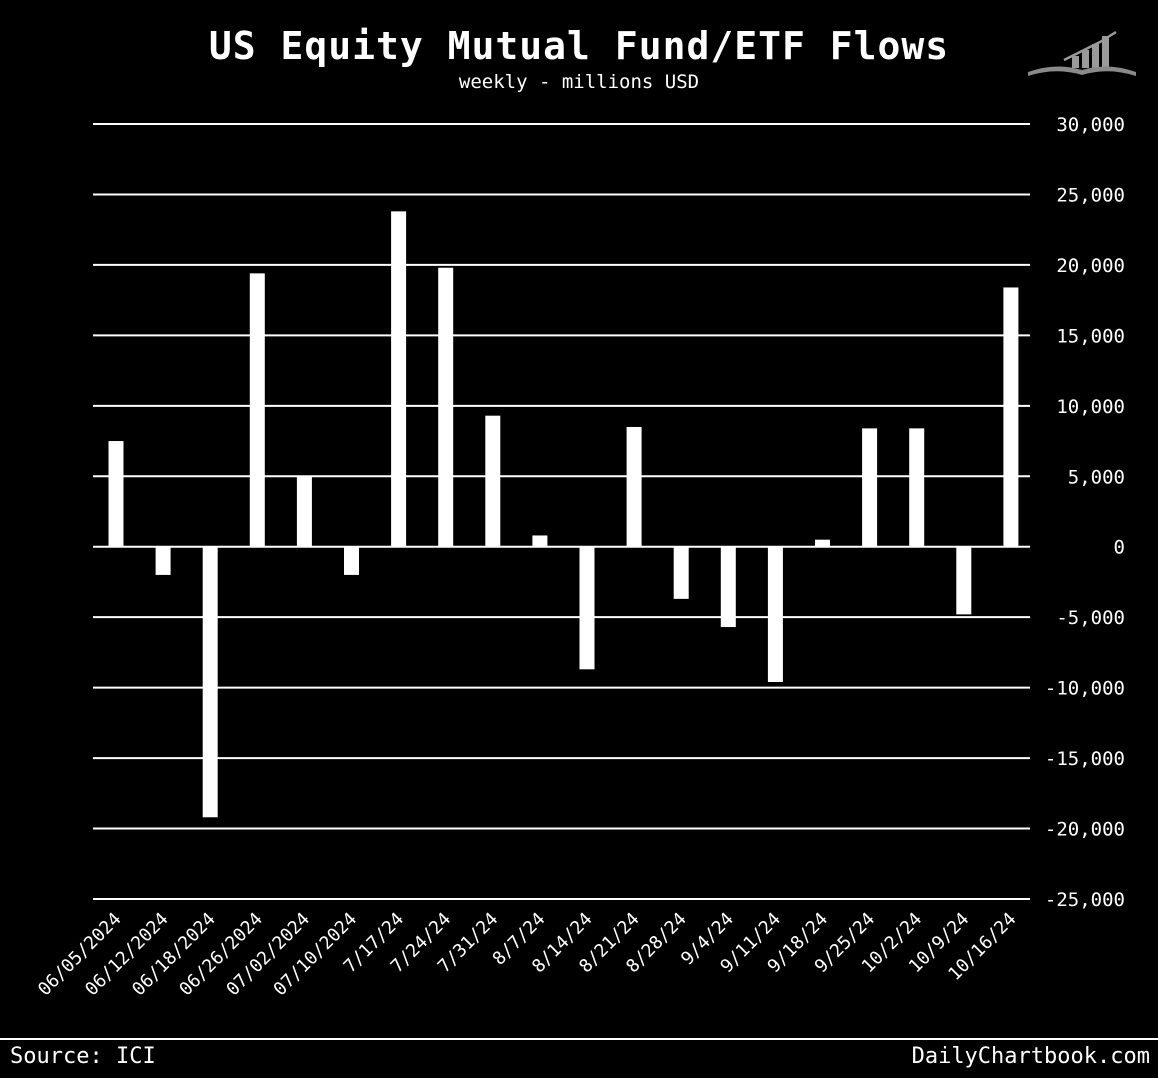 The image size is (1158, 1078). I want to click on y-tick-label: 0, so click(1119, 548).